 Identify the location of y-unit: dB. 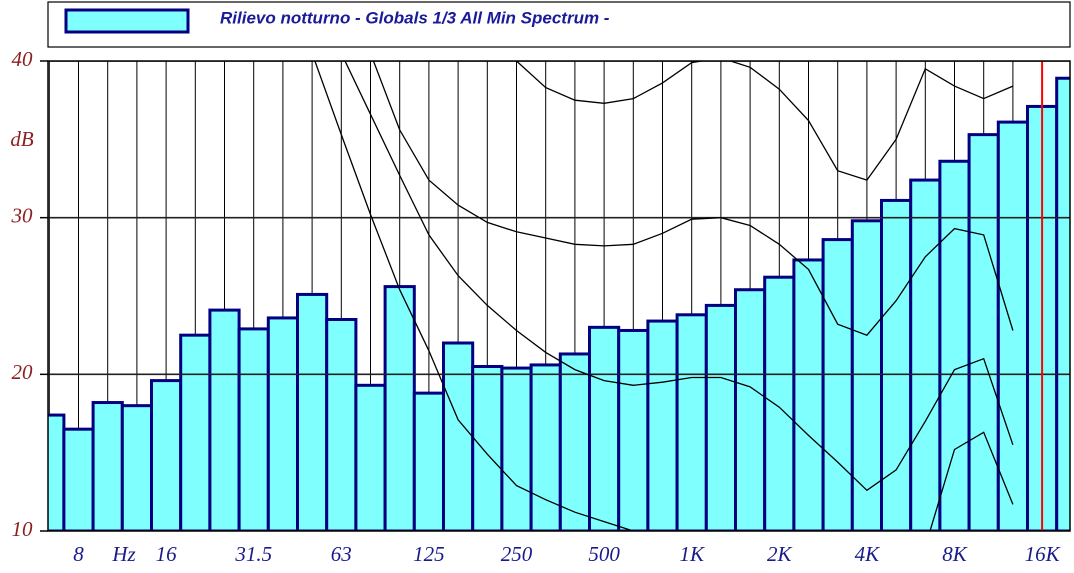
(22, 139).